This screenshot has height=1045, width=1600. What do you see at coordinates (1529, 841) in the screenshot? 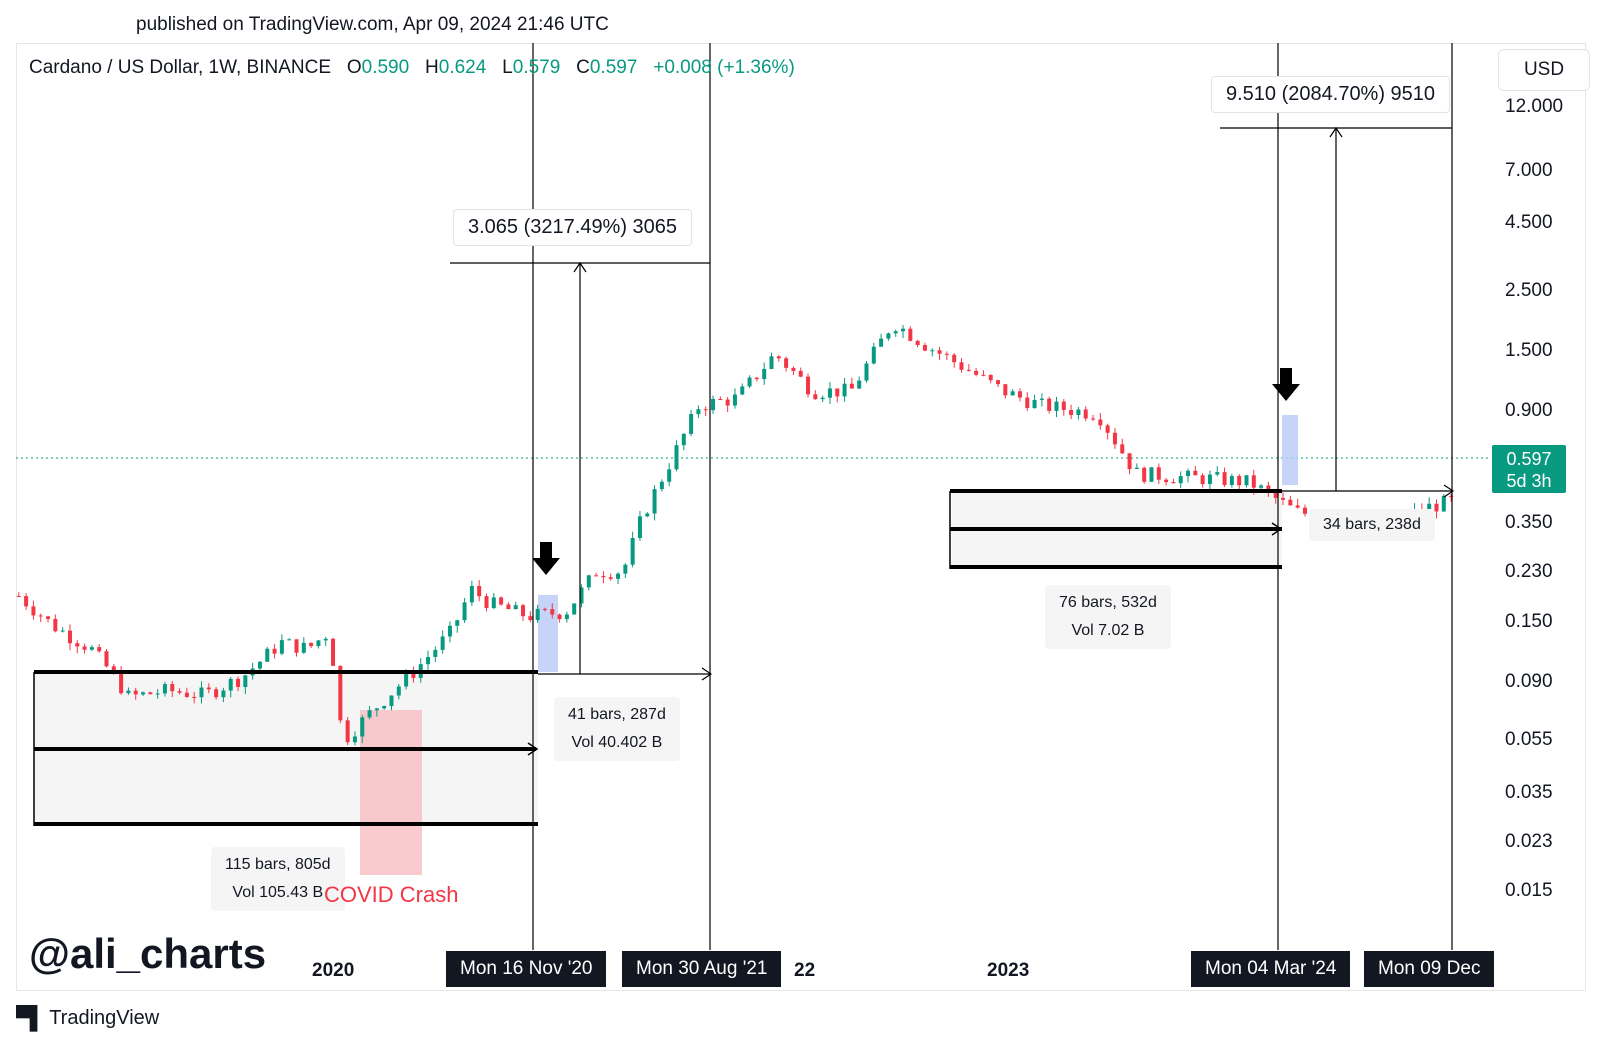
I see `price-axis-label: 0.023` at bounding box center [1529, 841].